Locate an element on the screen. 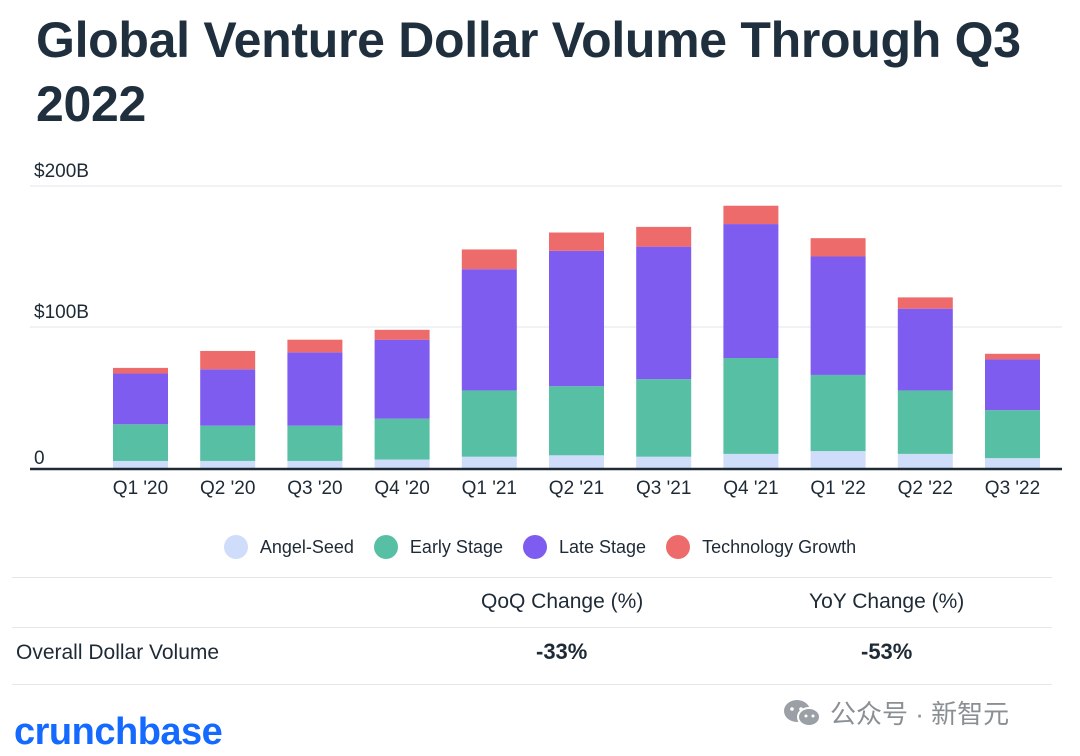 This screenshot has width=1080, height=756. legend-item-angel-seed: Angel-Seed is located at coordinates (288, 547).